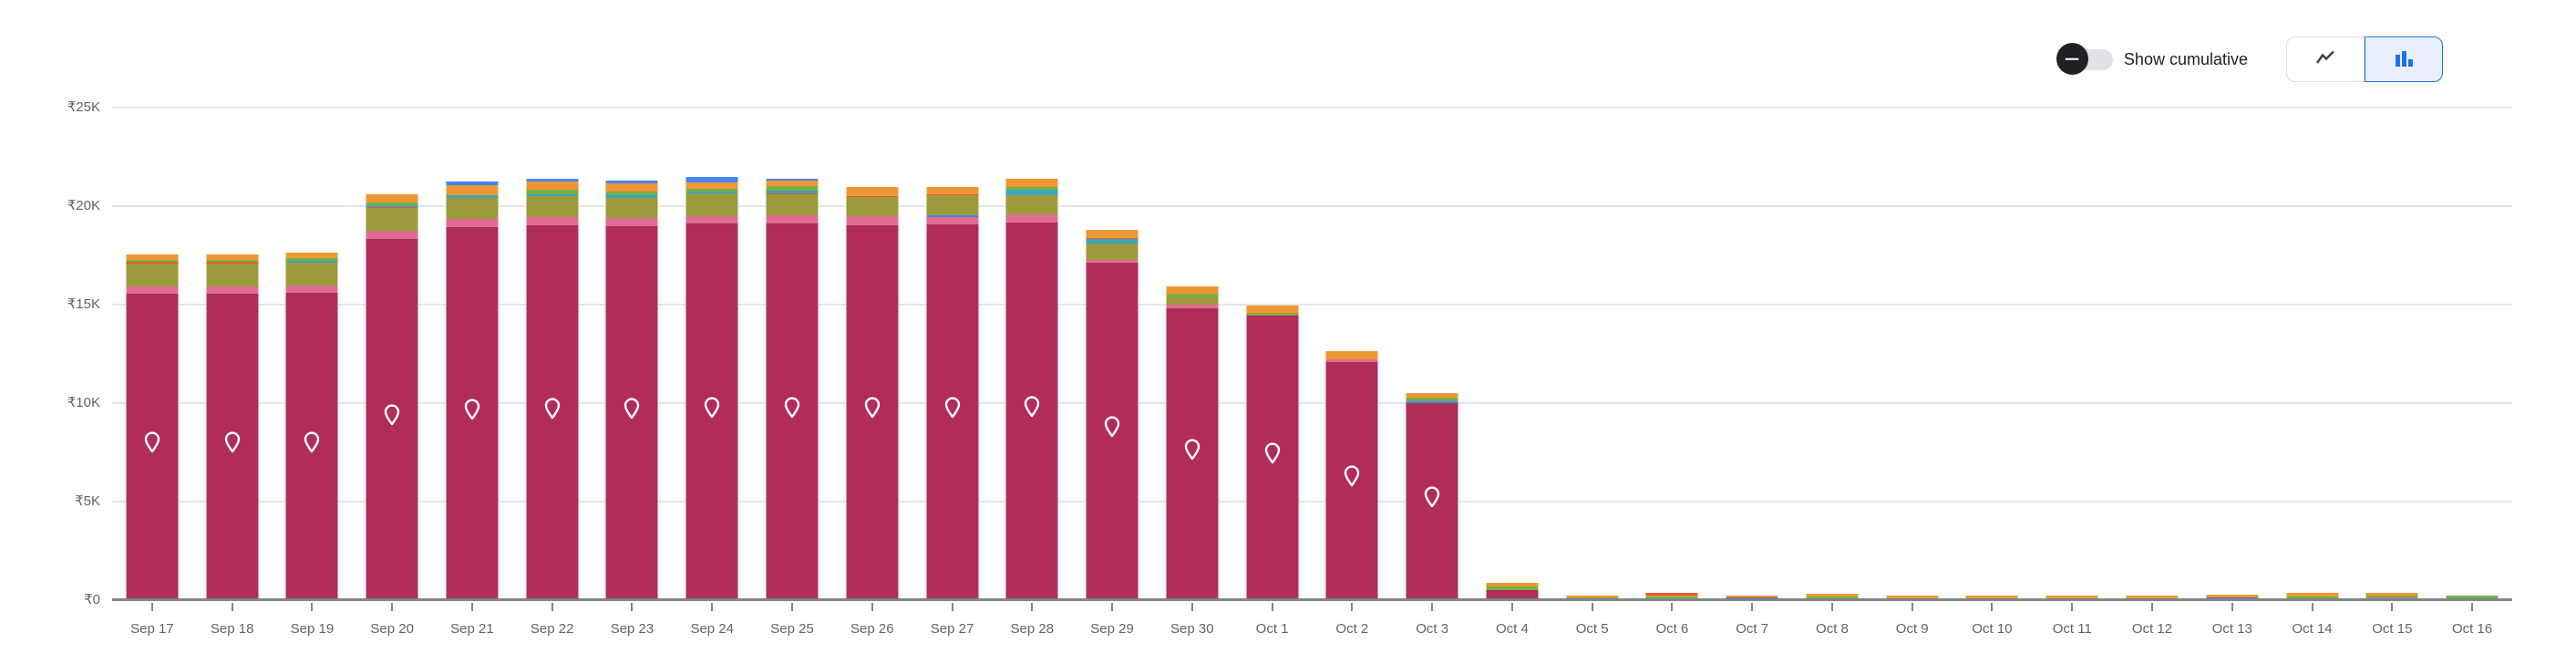  I want to click on bar-column-oct-7: Oct 7, so click(1752, 372).